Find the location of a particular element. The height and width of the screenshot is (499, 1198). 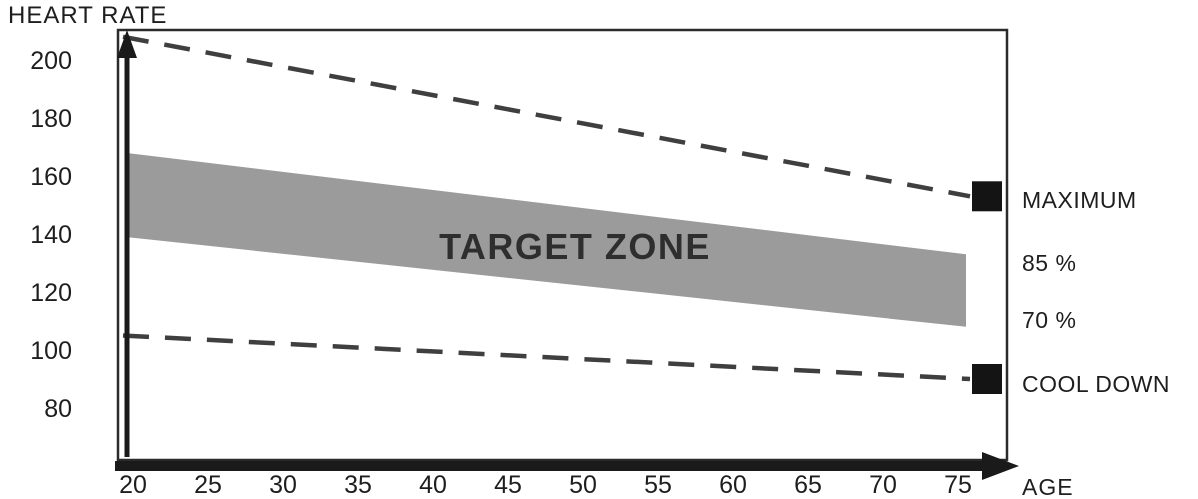

x-axis-title: AGE is located at coordinates (1048, 486).